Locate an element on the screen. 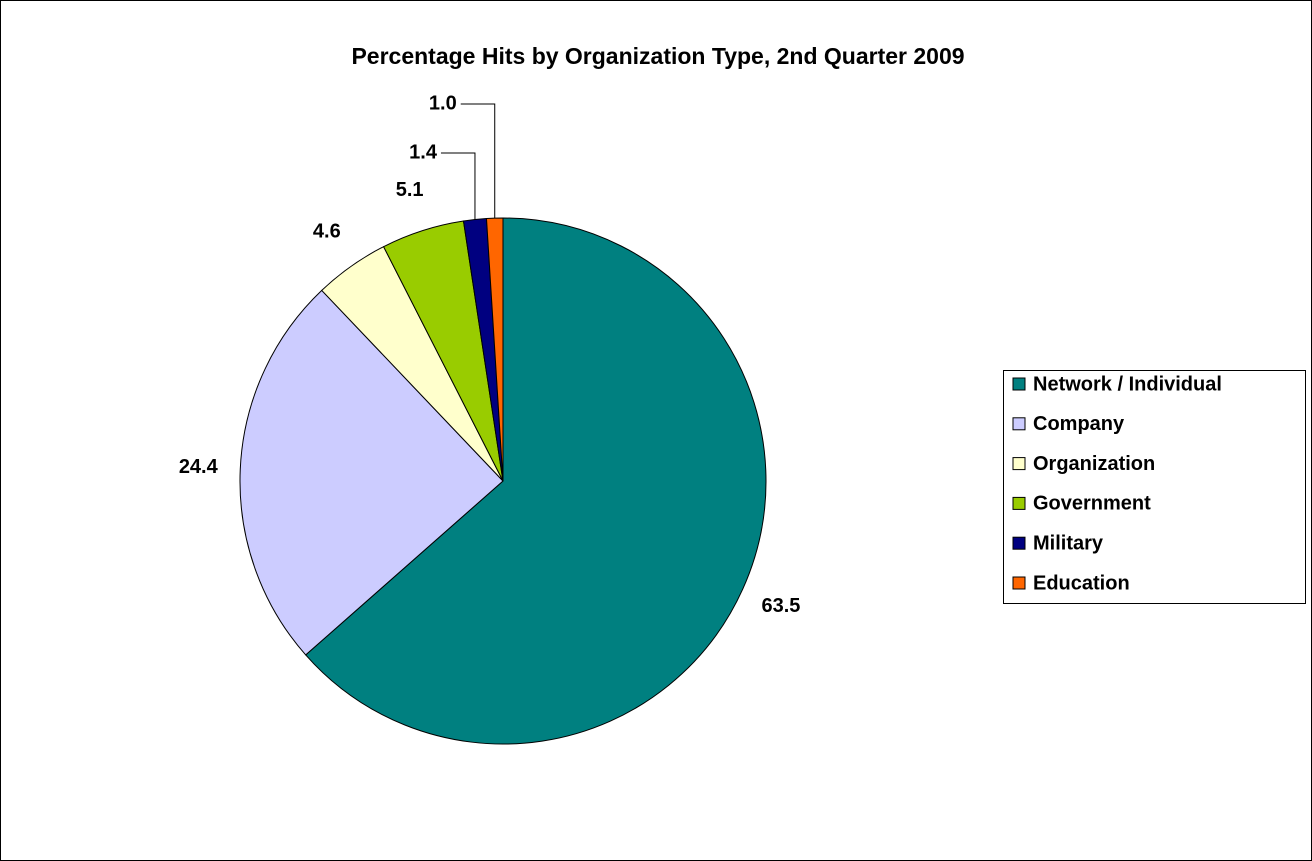 The image size is (1312, 861). data-label: 1.0 is located at coordinates (443, 103).